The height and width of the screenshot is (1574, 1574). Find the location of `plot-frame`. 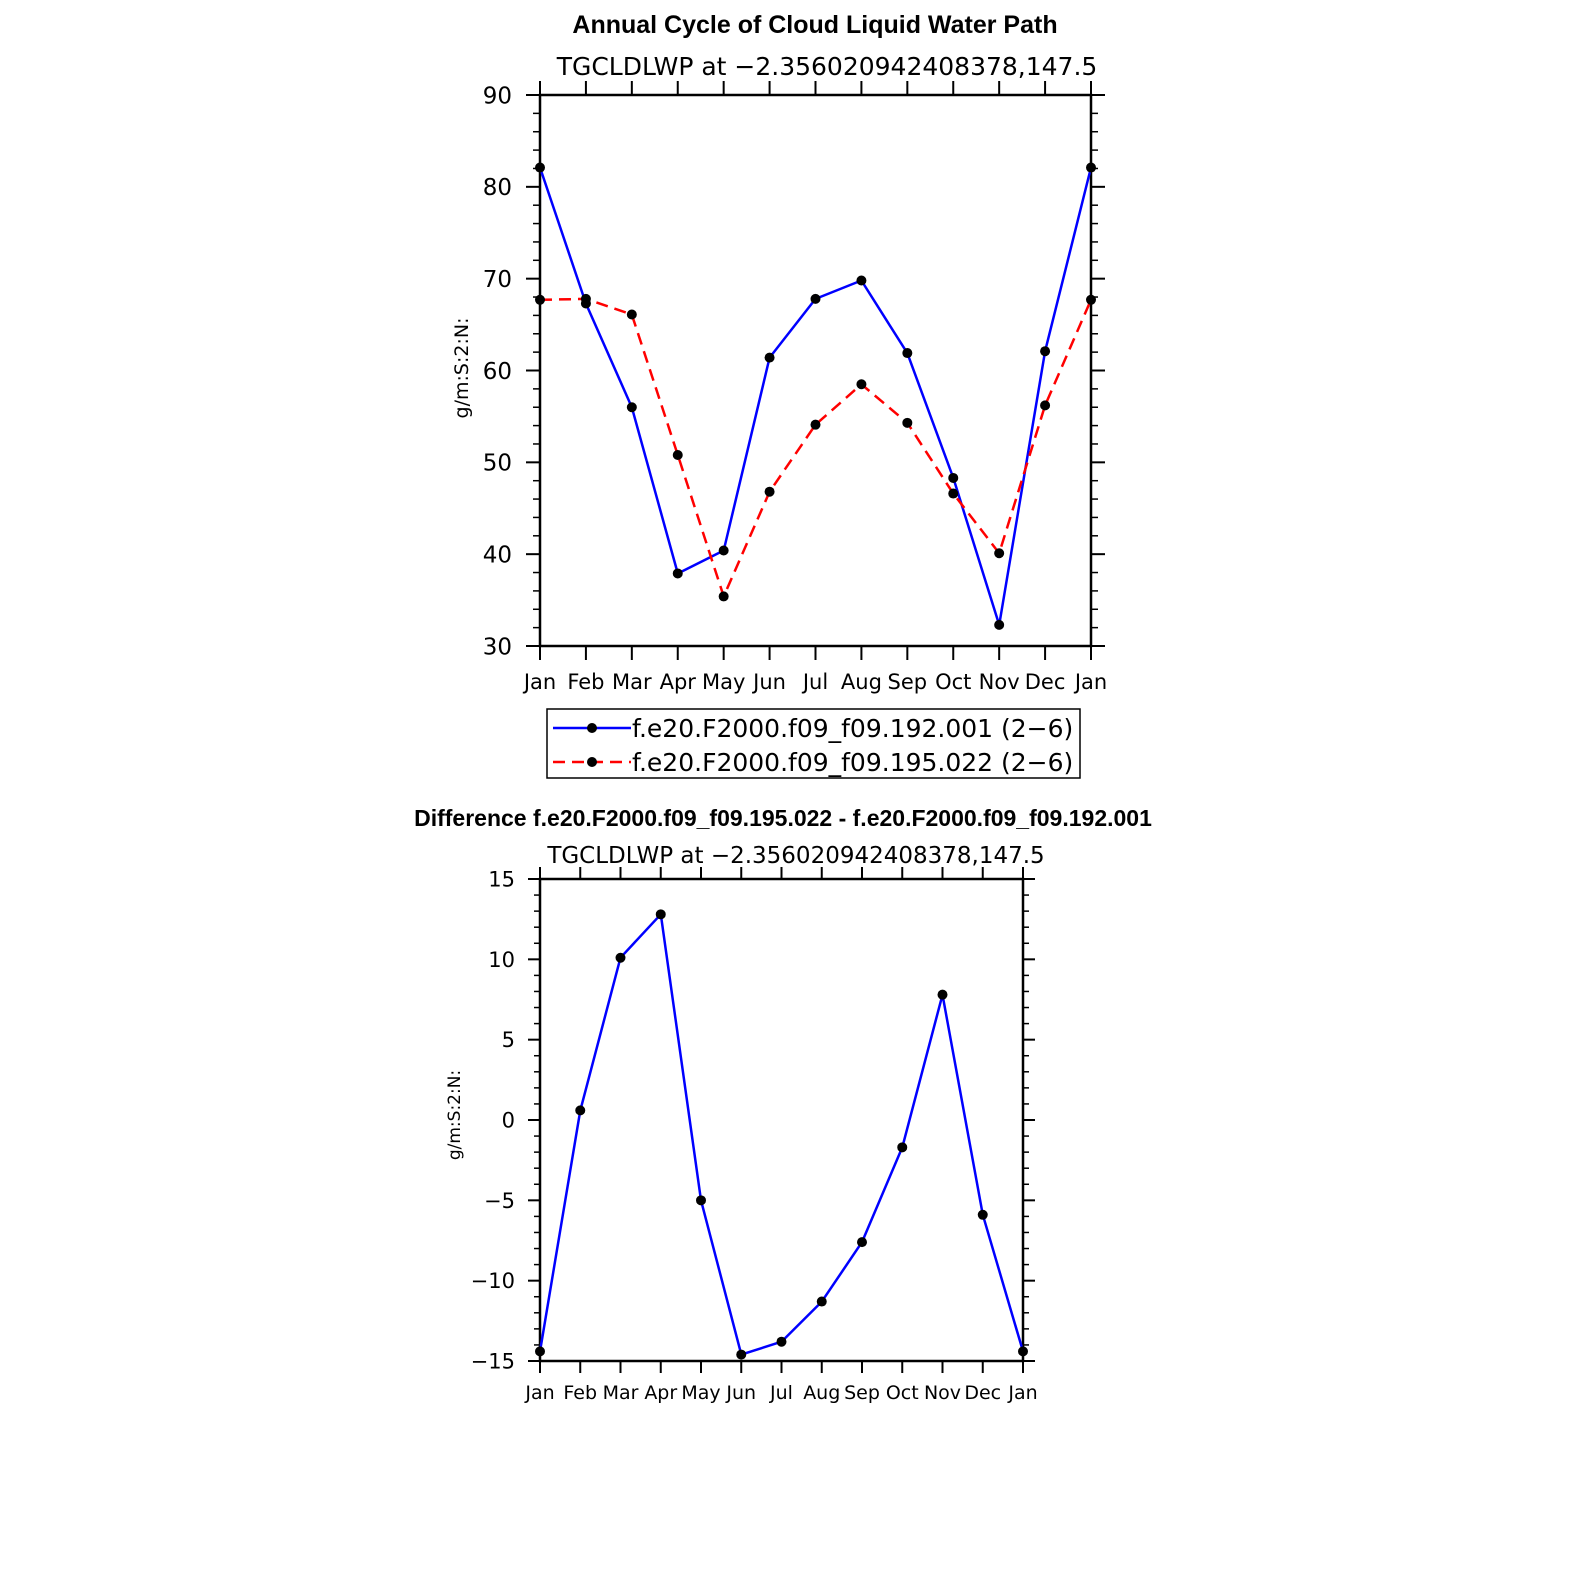

plot-frame is located at coordinates (781, 1120).